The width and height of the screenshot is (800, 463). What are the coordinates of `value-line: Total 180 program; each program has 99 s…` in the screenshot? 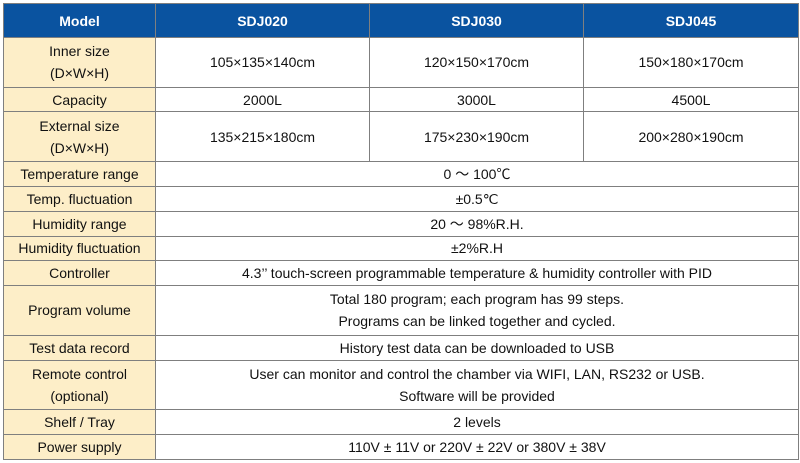 It's located at (477, 299).